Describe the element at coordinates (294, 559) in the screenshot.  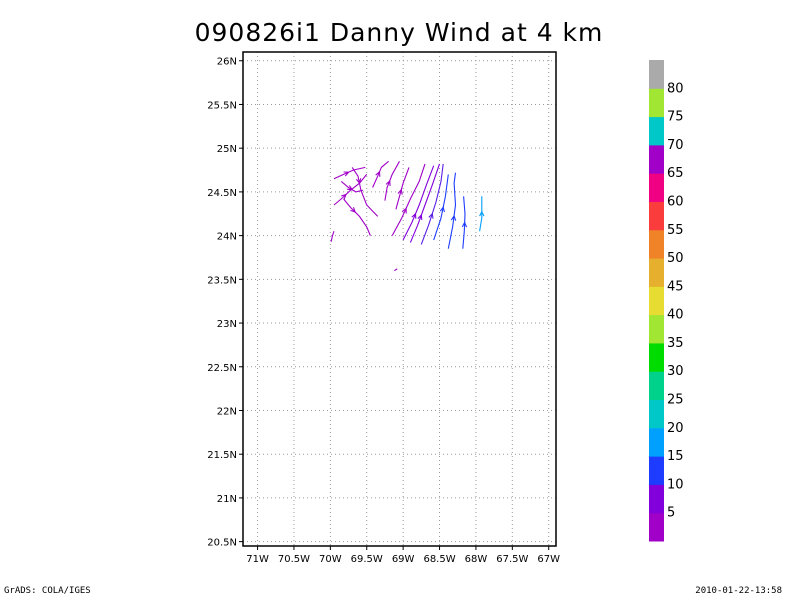
I see `x-tick-label: 70.5W` at that location.